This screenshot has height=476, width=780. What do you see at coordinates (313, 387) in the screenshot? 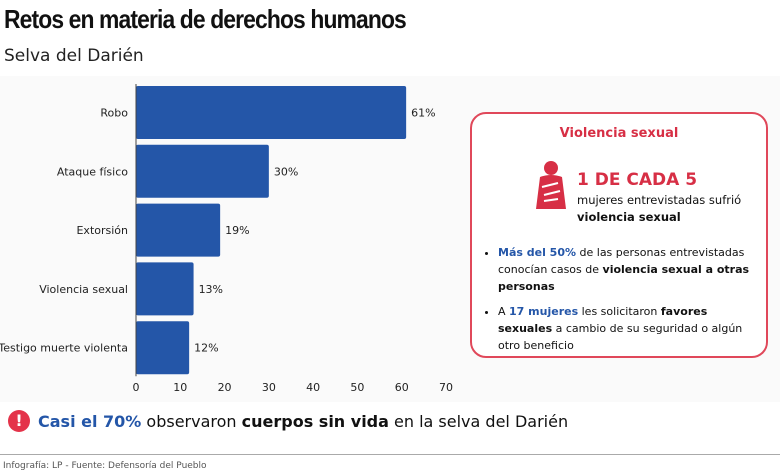
I see `x-tick-label: 40` at bounding box center [313, 387].